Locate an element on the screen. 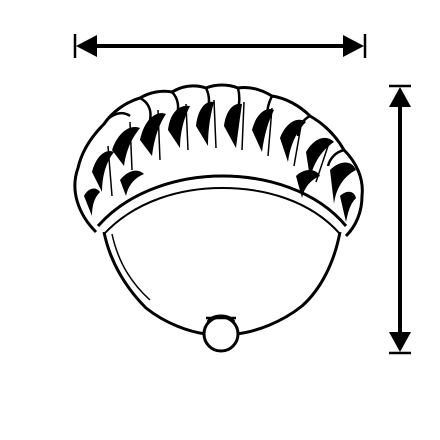 This screenshot has height=440, width=440. glass-bowl-inner-highlight is located at coordinates (131, 267).